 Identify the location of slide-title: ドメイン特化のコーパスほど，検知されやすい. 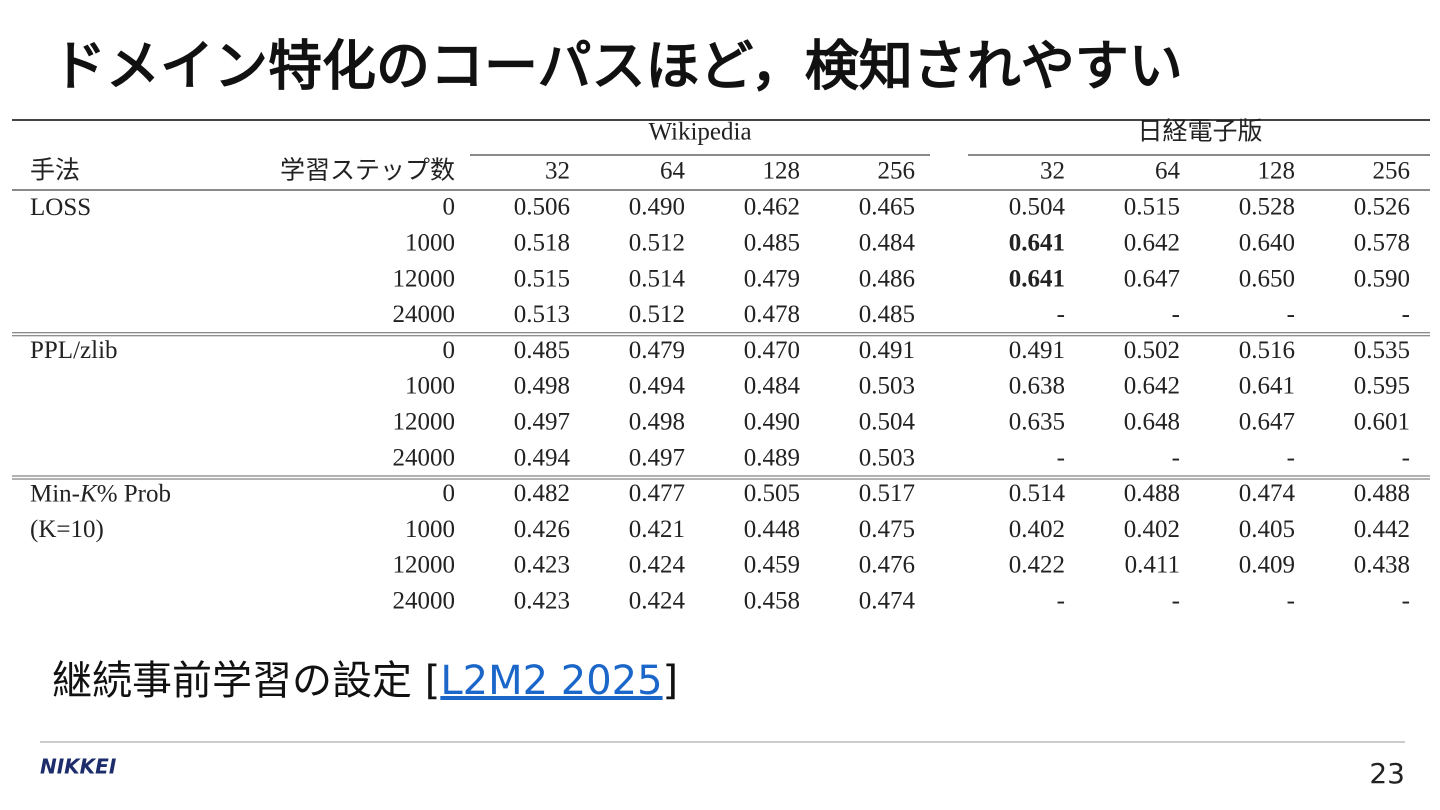
(617, 66).